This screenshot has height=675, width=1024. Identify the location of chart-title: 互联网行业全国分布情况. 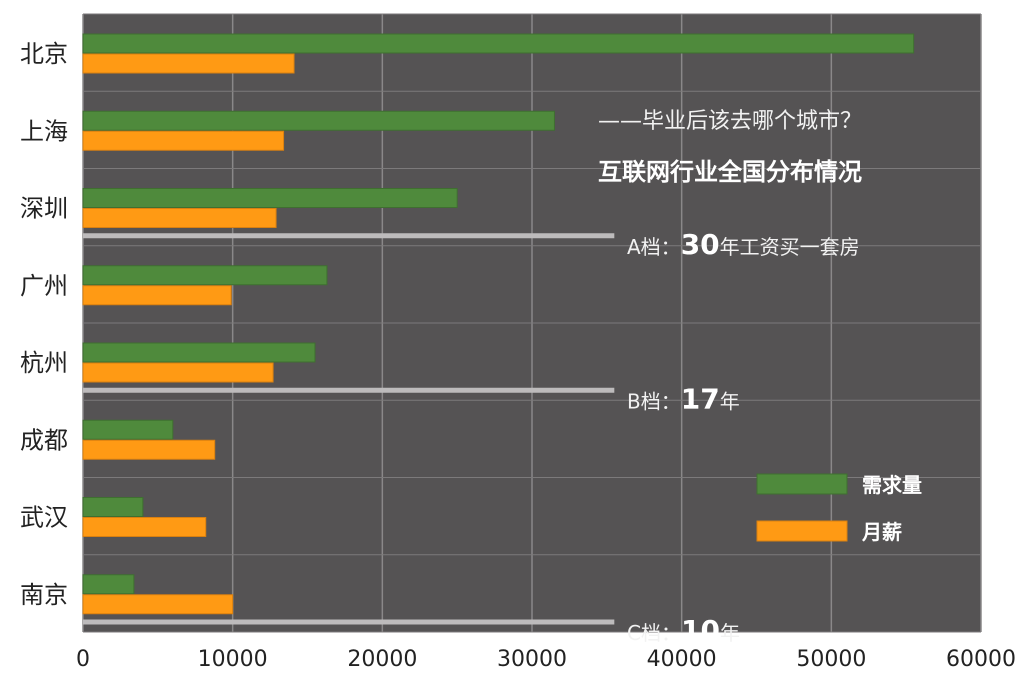
(730, 172).